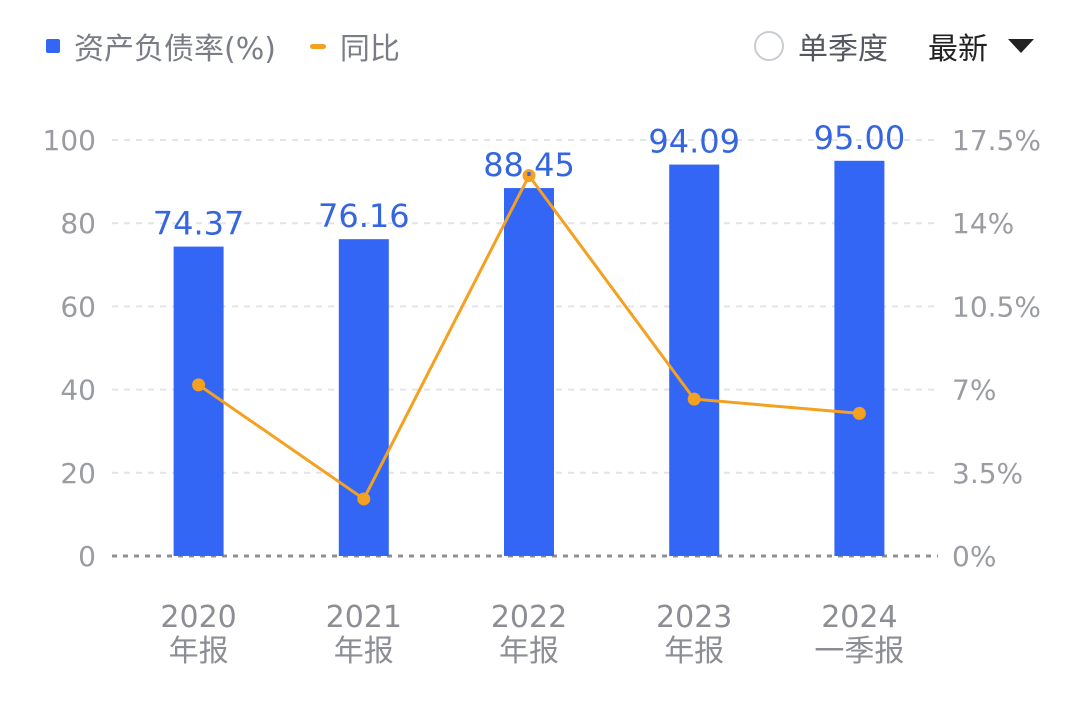  Describe the element at coordinates (78, 223) in the screenshot. I see `y-left-tick-label: 80` at that location.